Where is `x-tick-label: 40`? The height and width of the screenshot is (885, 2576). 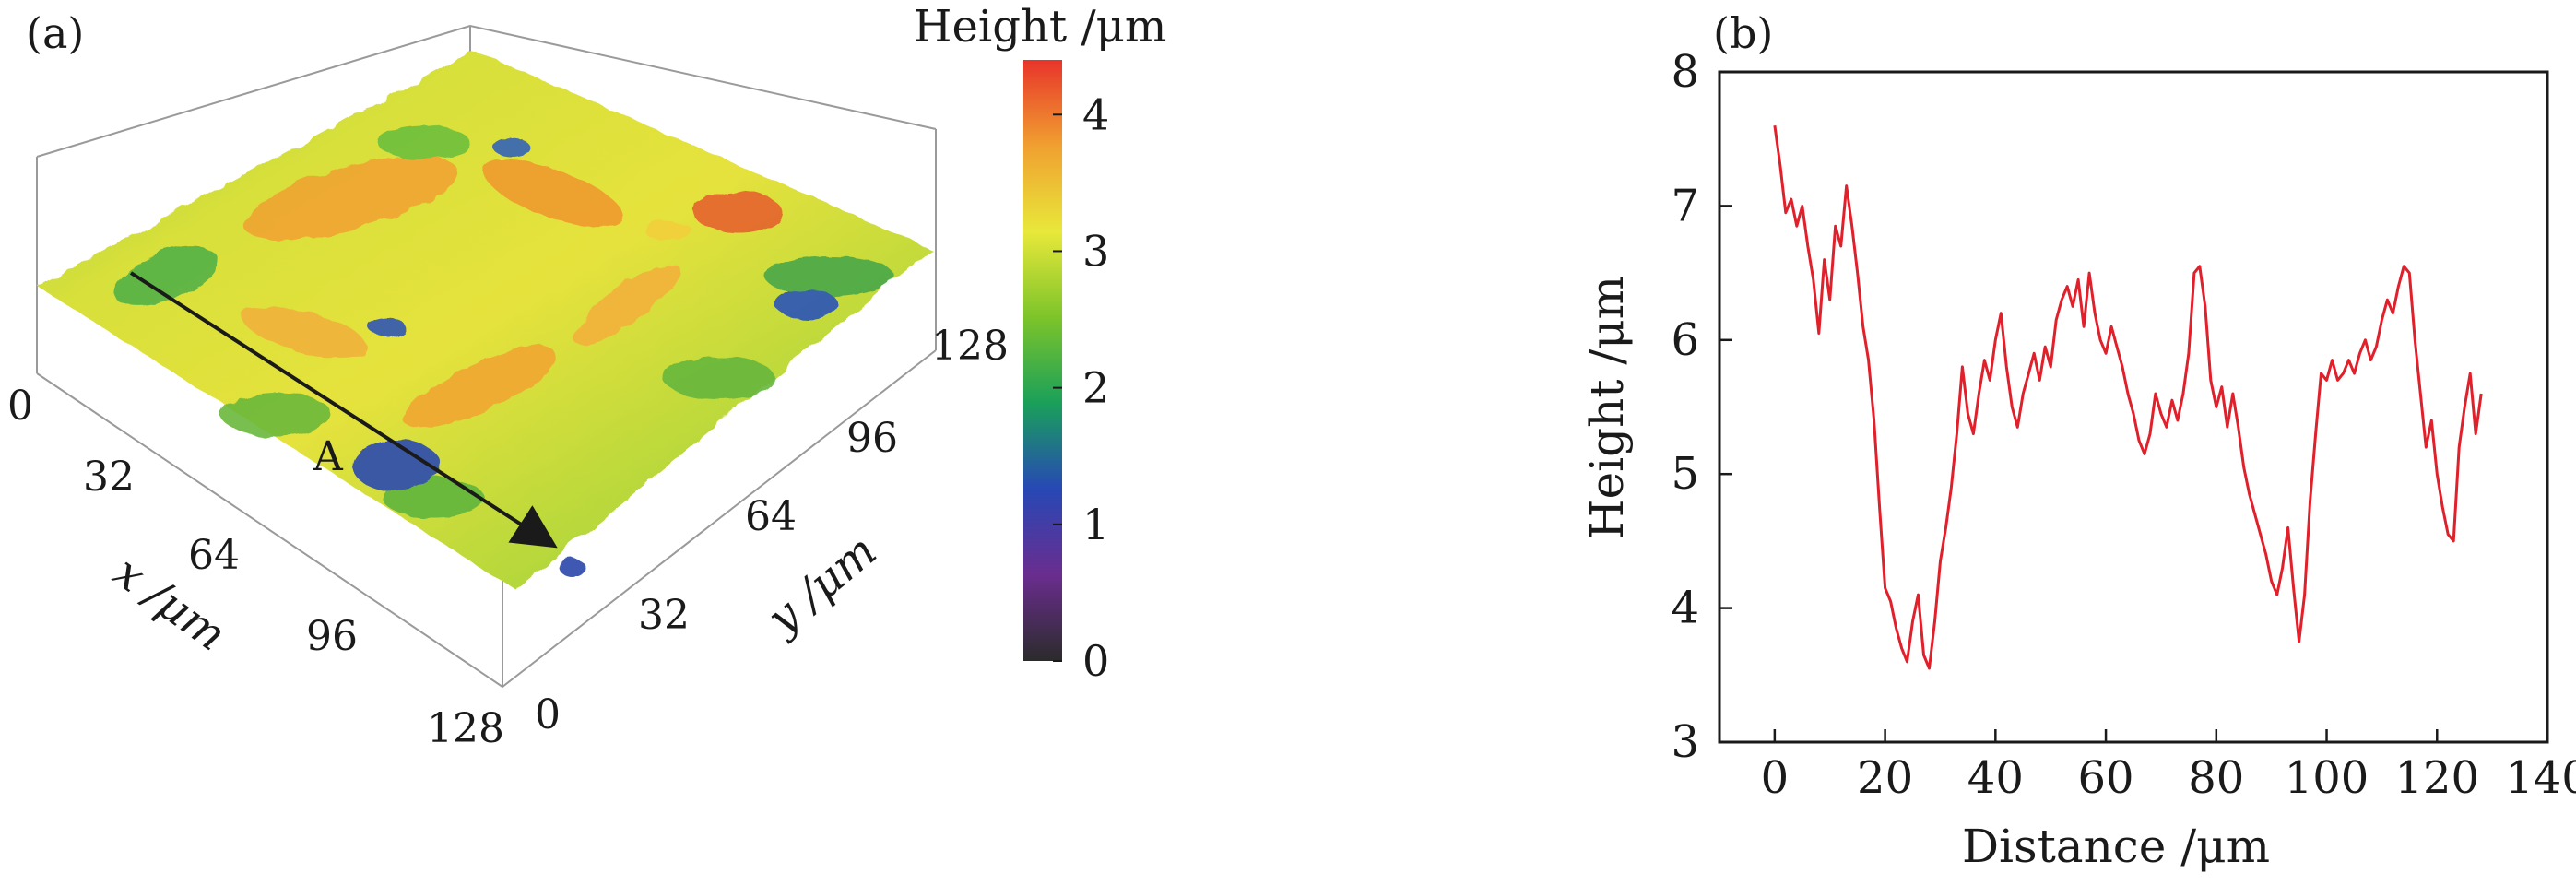 x-tick-label: 40 is located at coordinates (1995, 778).